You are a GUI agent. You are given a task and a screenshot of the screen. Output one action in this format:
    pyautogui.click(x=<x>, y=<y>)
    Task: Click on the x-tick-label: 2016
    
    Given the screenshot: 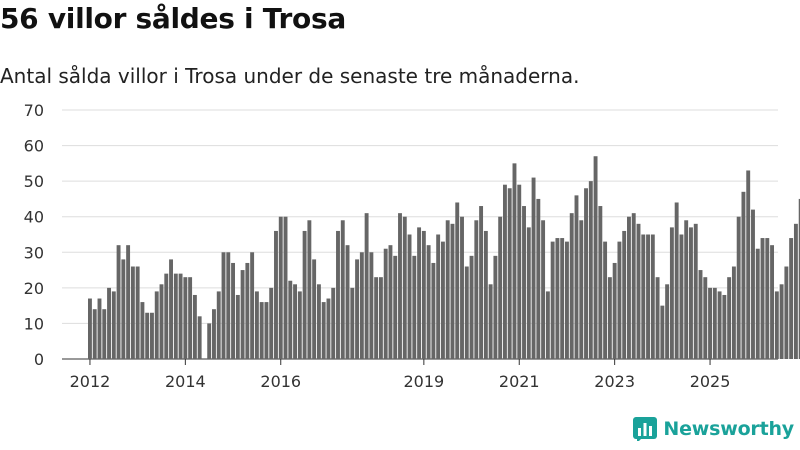 What is the action you would take?
    pyautogui.click(x=280, y=381)
    